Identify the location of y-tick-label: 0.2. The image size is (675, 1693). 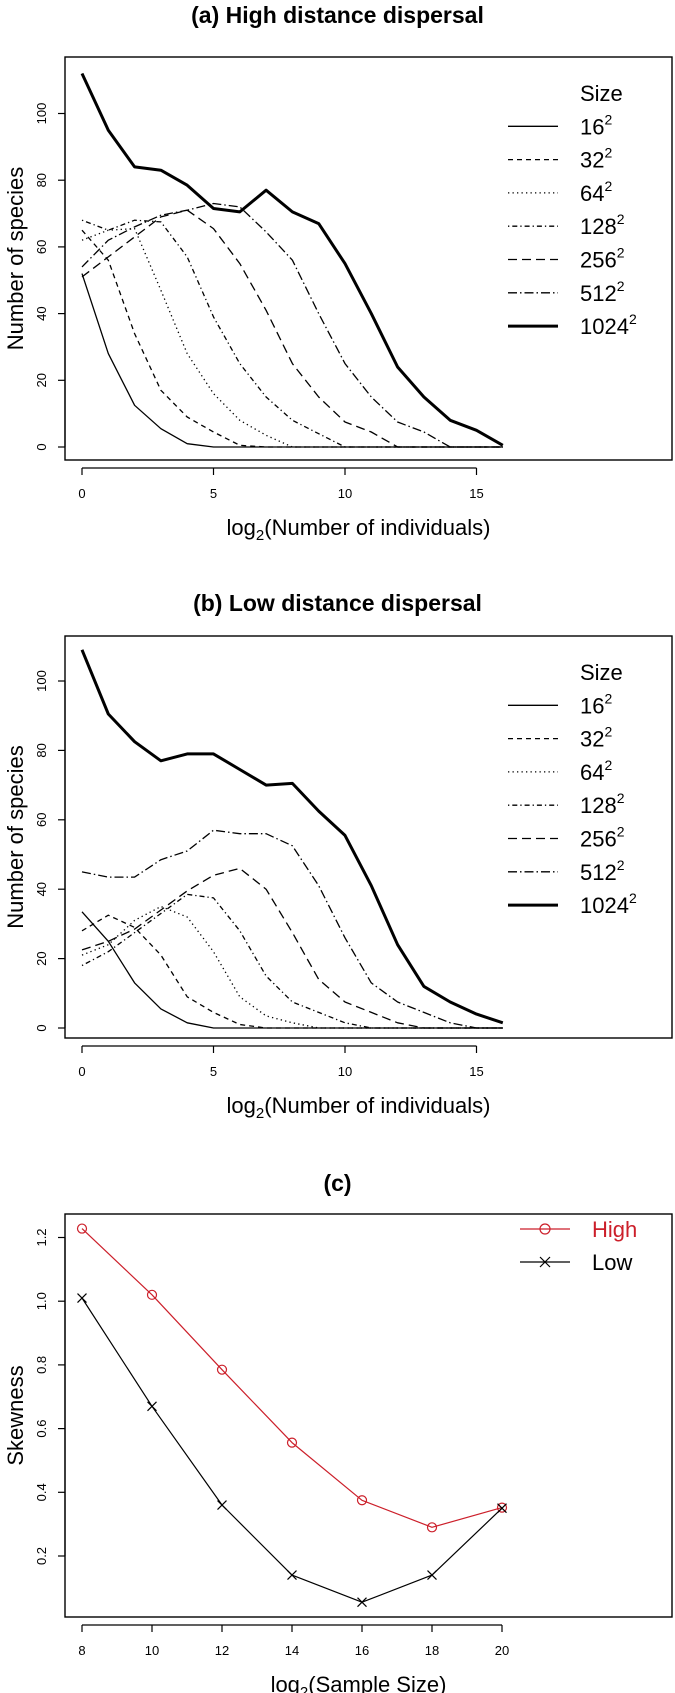
(41, 1556).